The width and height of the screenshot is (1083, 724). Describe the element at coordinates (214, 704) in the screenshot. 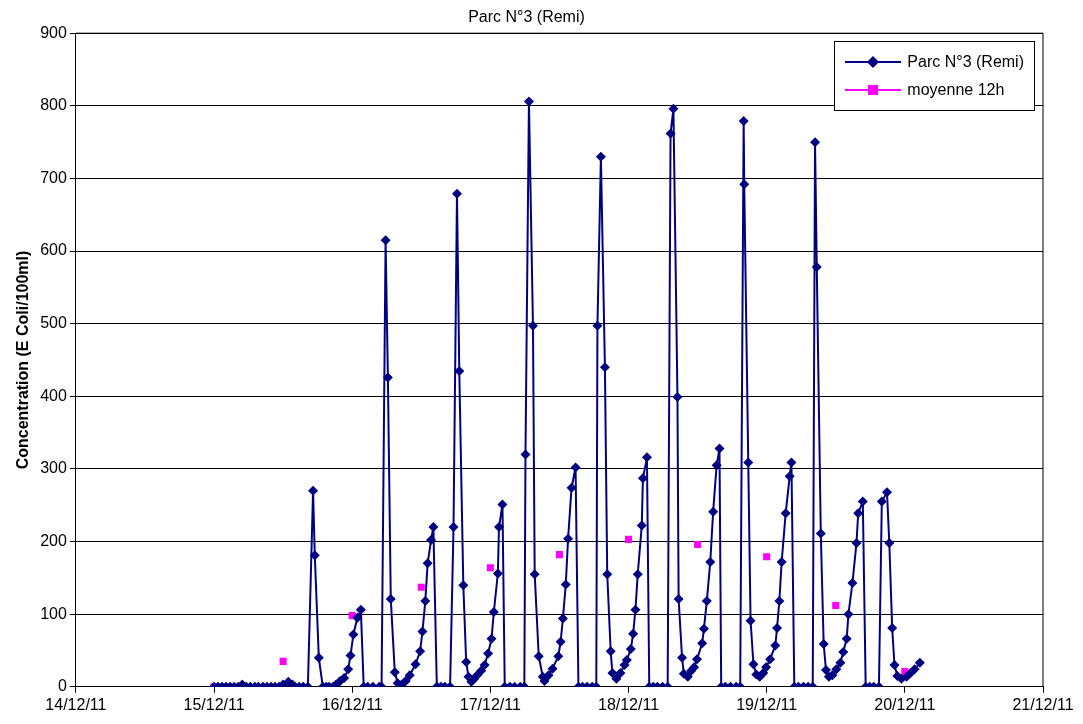

I see `x-tick-label: 15/12/11` at that location.